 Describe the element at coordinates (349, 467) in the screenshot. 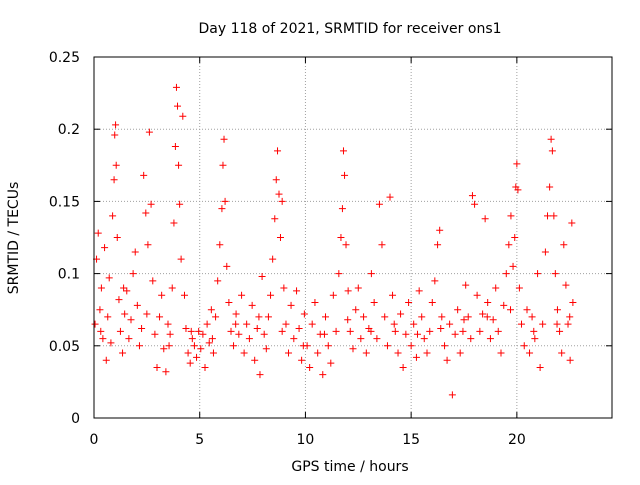

I see `x-axis-label: GPS time / hours` at that location.